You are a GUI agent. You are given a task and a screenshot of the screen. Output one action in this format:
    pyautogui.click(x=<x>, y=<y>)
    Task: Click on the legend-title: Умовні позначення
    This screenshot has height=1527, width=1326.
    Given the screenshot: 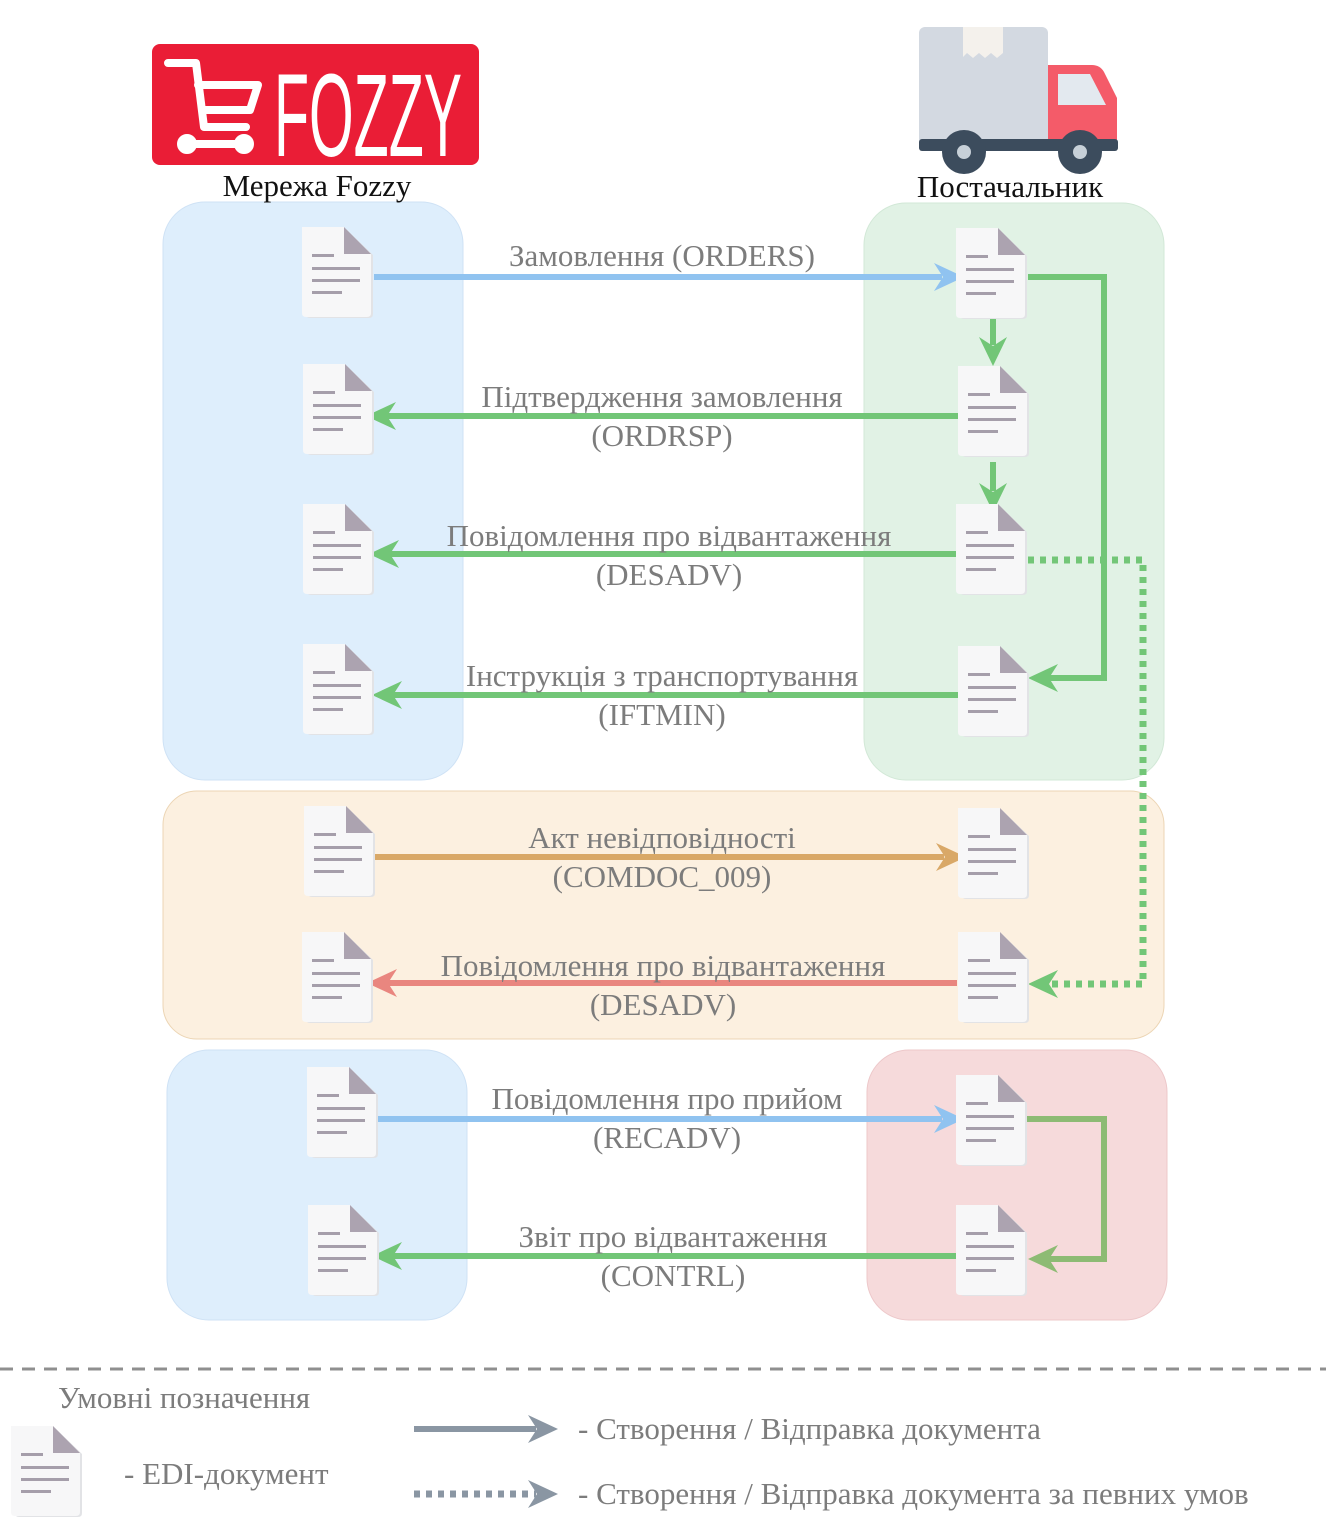 What is the action you would take?
    pyautogui.click(x=184, y=1397)
    